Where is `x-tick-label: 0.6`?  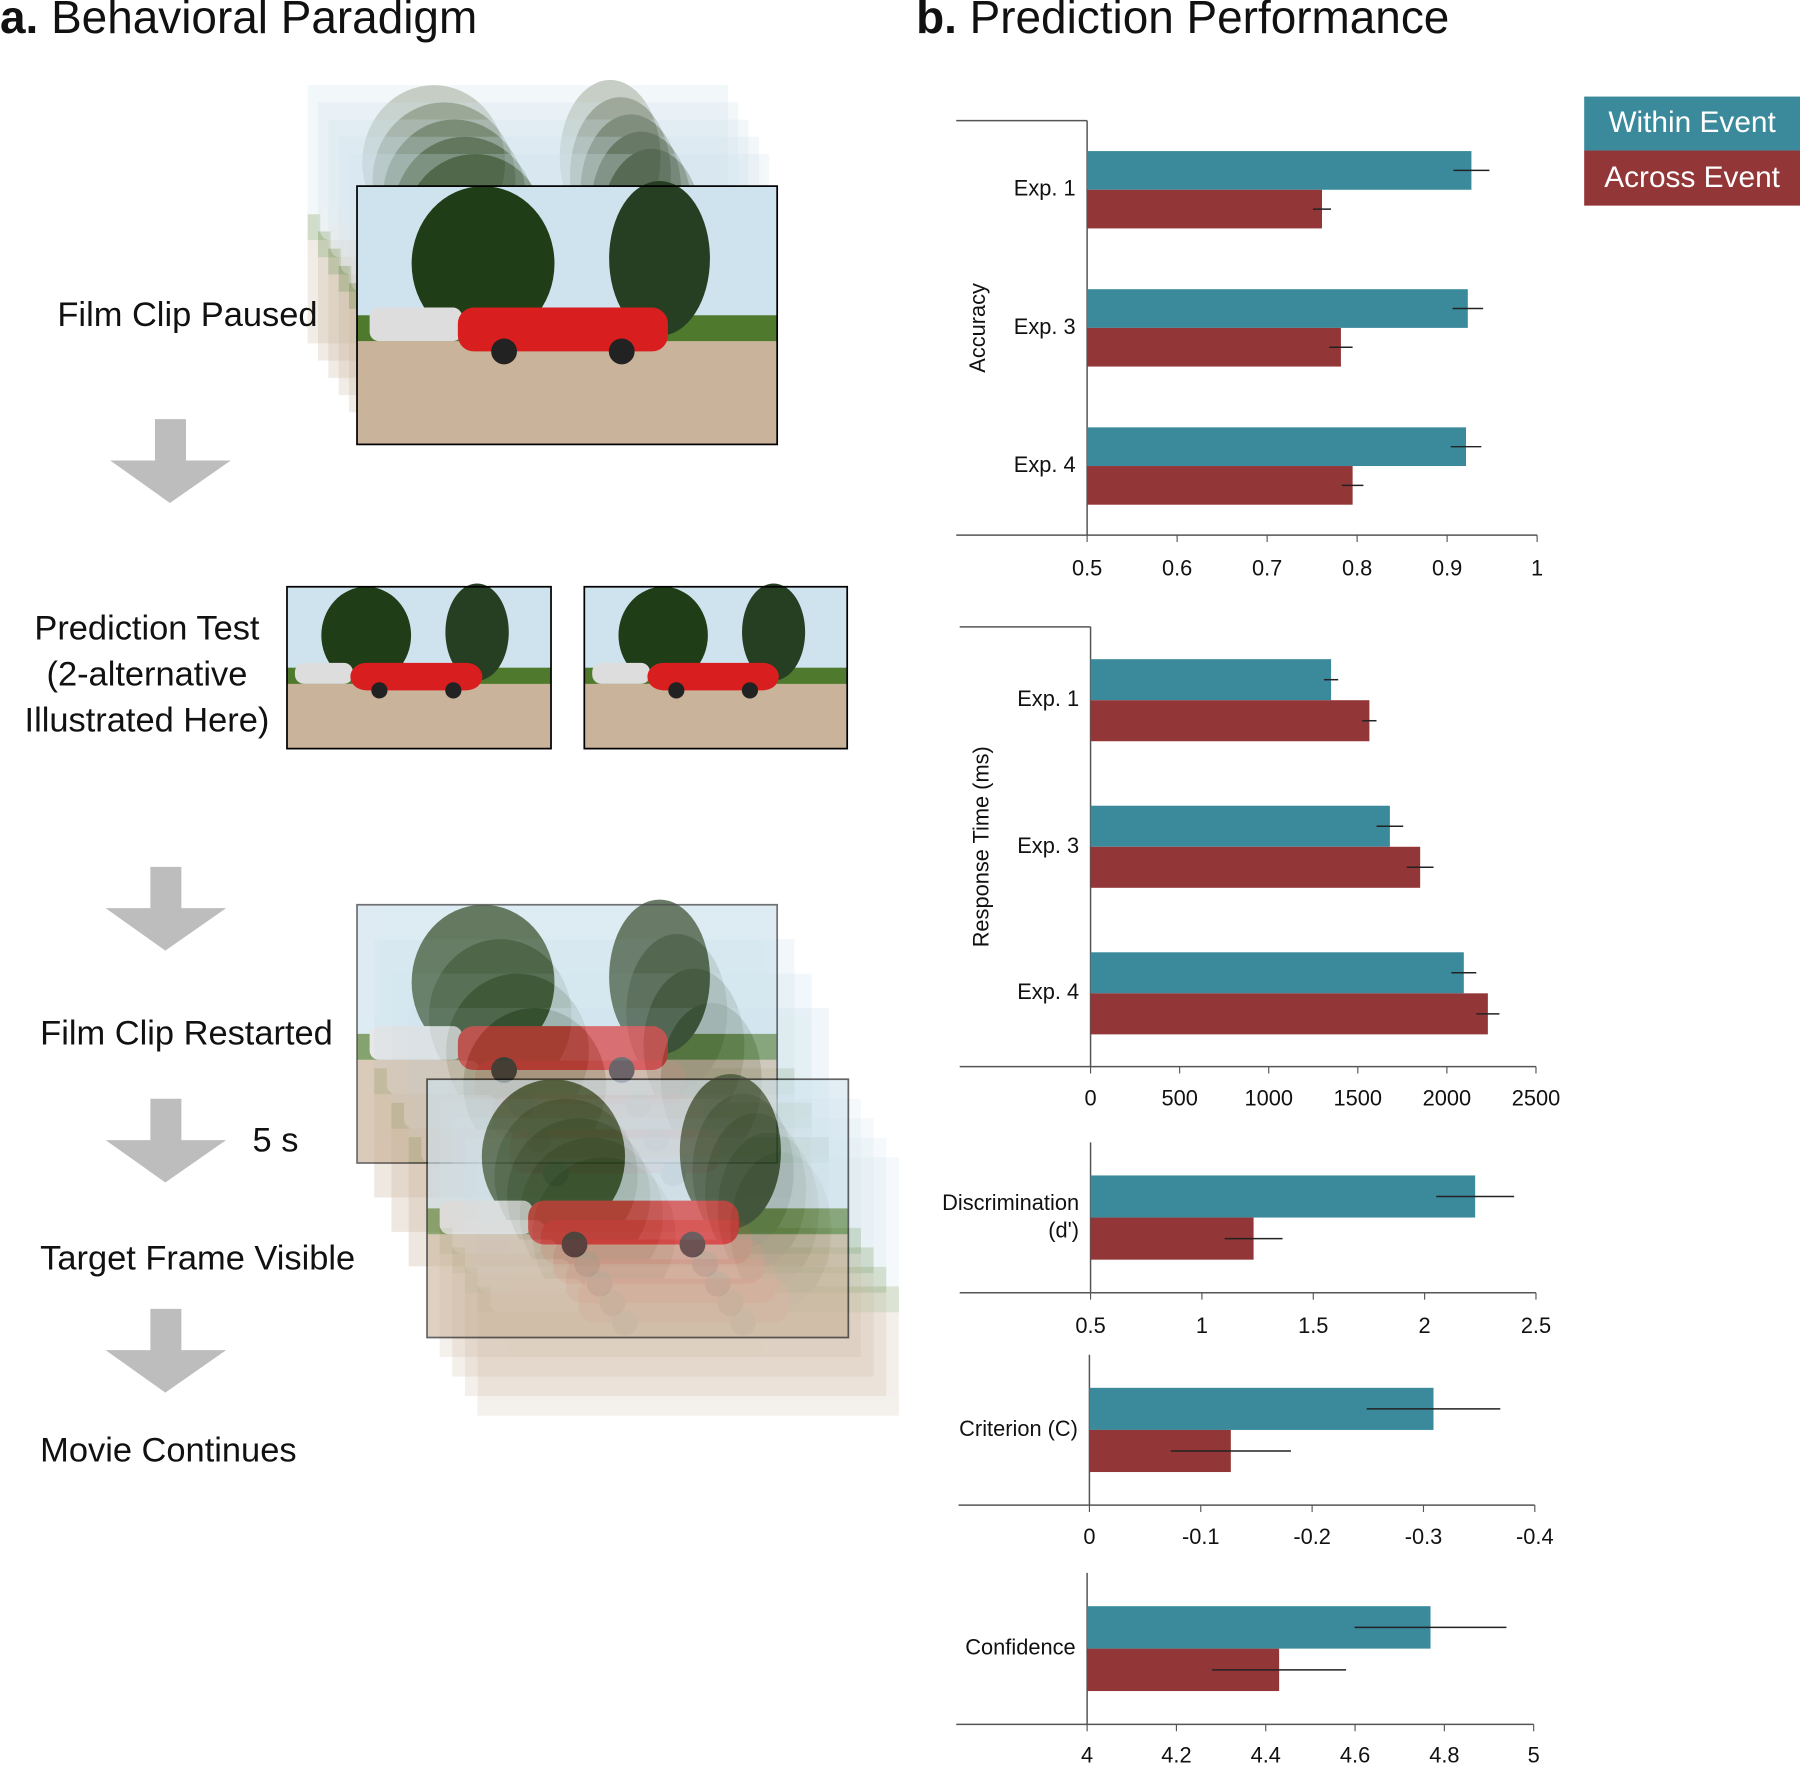 x-tick-label: 0.6 is located at coordinates (1177, 567).